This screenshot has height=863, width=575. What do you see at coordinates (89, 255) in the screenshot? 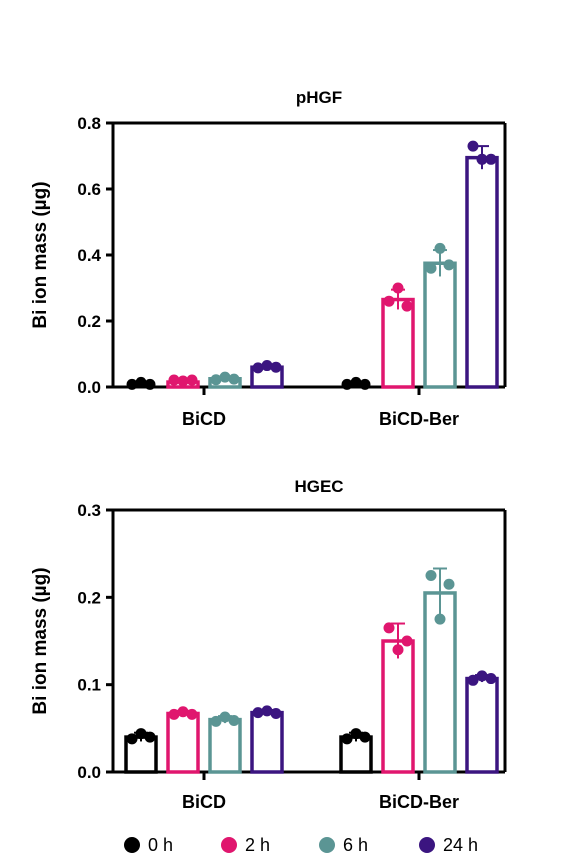
I see `y-tick-label: 0.4` at bounding box center [89, 255].